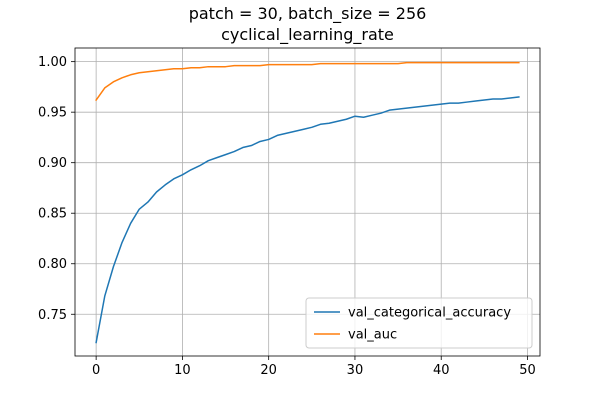 This screenshot has width=600, height=400. Describe the element at coordinates (429, 313) in the screenshot. I see `legend-label-val-categorical-accuracy: val_categorical_accuracy` at that location.